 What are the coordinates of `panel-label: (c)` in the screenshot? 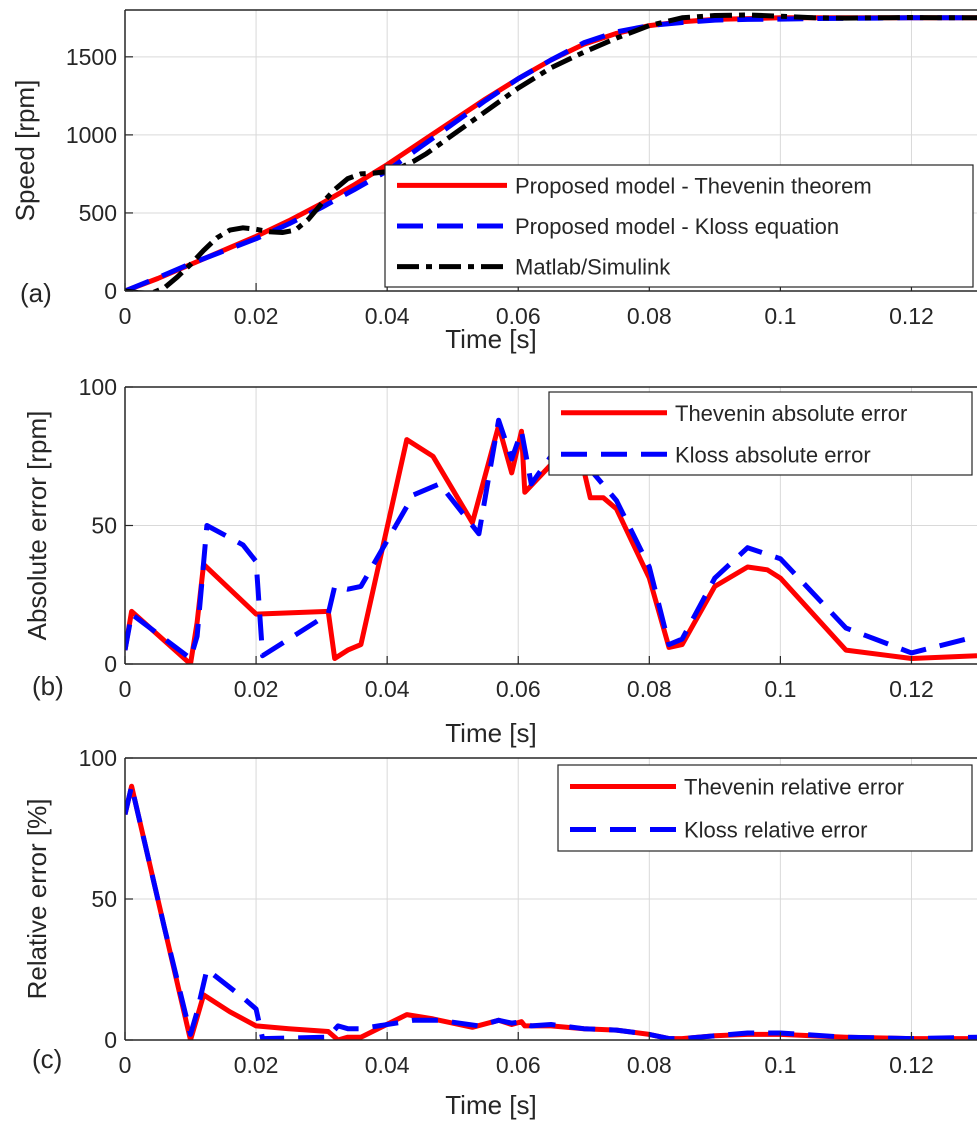 It's located at (47, 1059).